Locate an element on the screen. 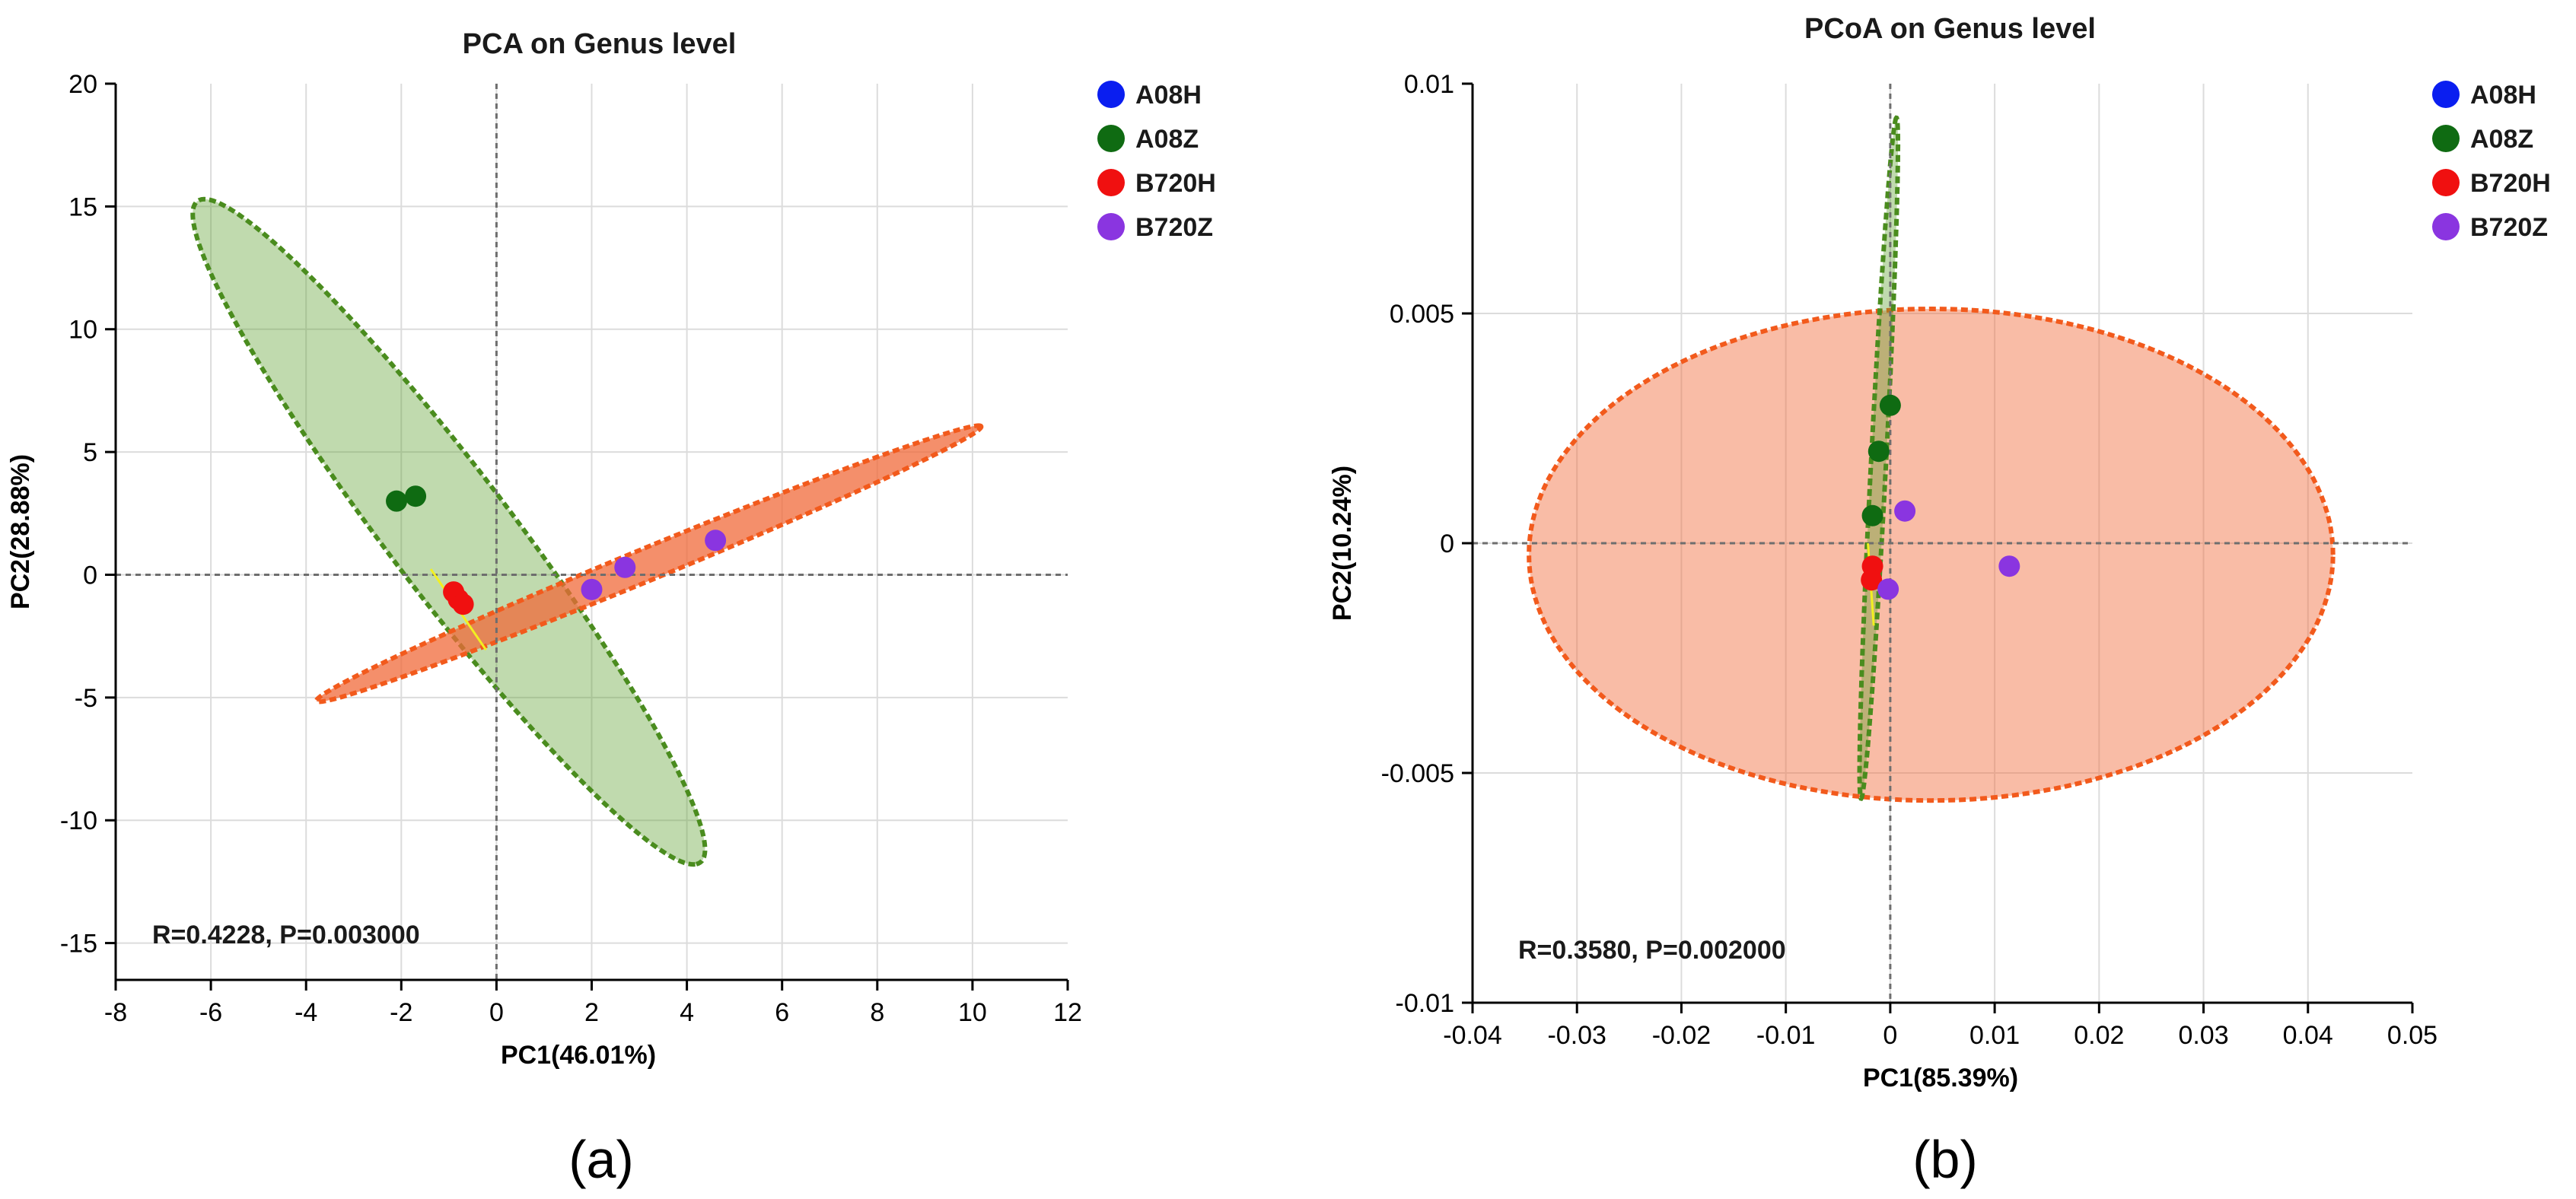 The width and height of the screenshot is (2576, 1199). x-tick-label: 12 is located at coordinates (1067, 1012).